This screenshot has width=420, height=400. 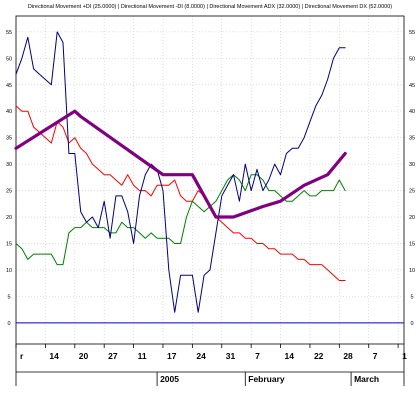 I want to click on y-tick-label-right: 40, so click(x=412, y=112).